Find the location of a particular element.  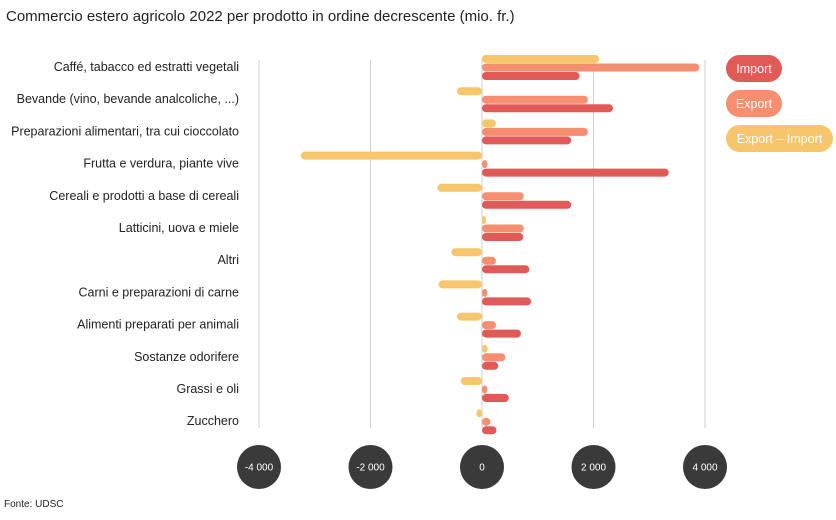

tick-label: 0 is located at coordinates (482, 468).